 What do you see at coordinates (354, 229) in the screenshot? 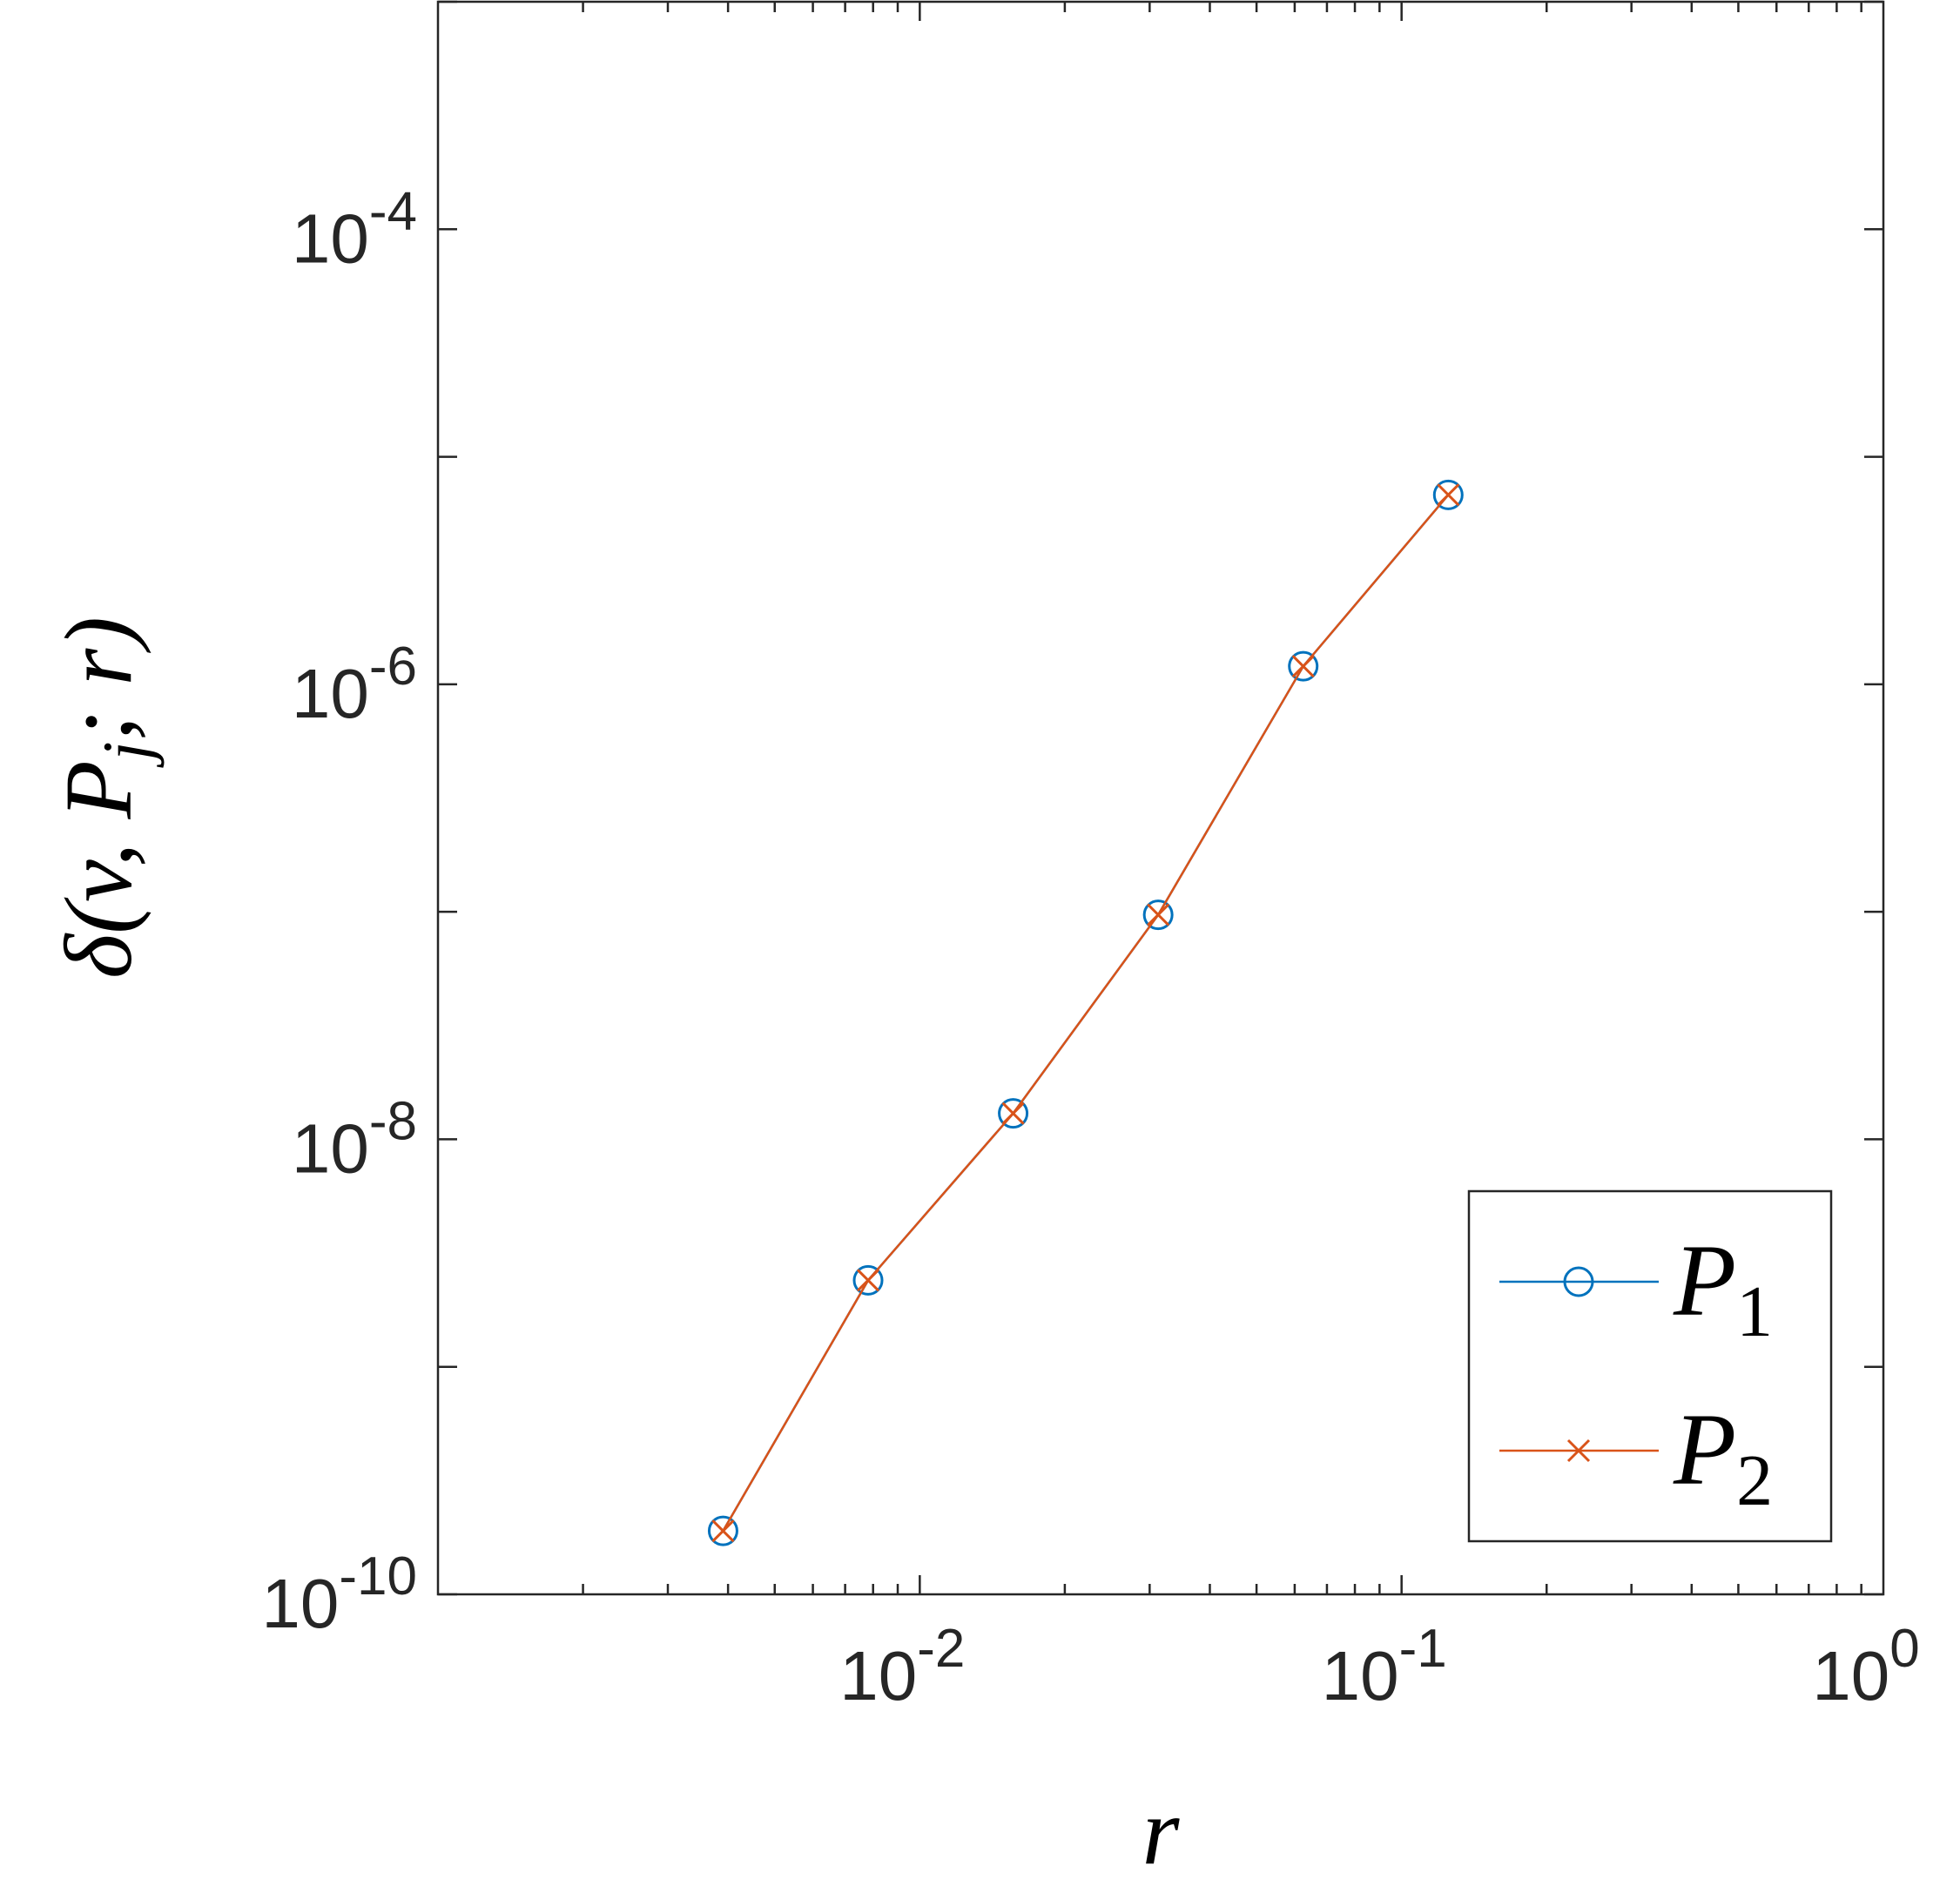
I see `y-tick-label: 10⁻⁴` at bounding box center [354, 229].